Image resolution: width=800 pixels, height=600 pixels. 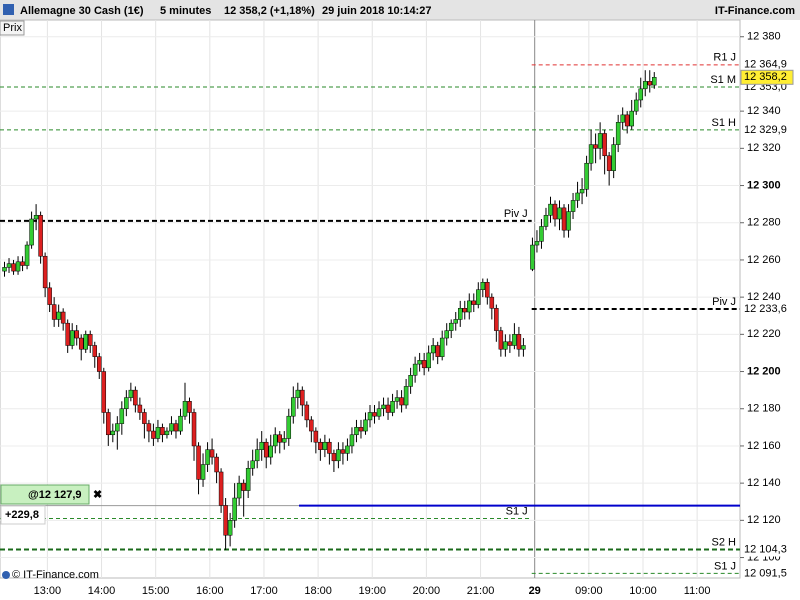 I want to click on y-tick-label: 12 140, so click(x=764, y=483).